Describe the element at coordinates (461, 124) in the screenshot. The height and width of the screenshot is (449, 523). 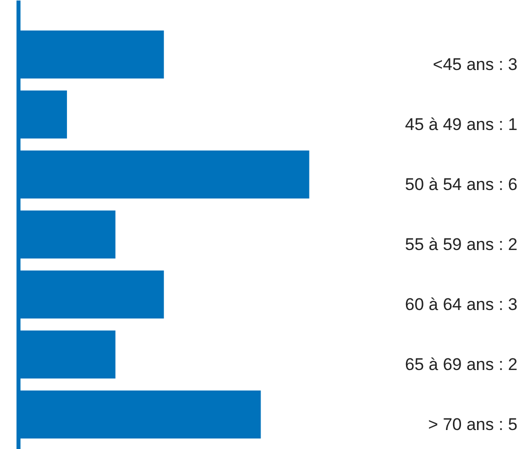
I see `data-label: 45 à 49 ans : 1` at that location.